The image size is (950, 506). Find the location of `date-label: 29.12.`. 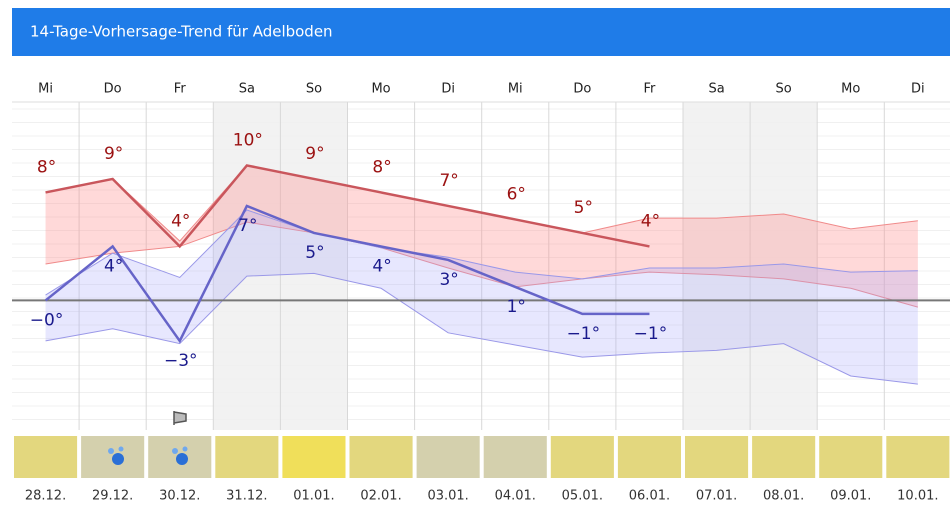

date-label: 29.12. is located at coordinates (112, 496).